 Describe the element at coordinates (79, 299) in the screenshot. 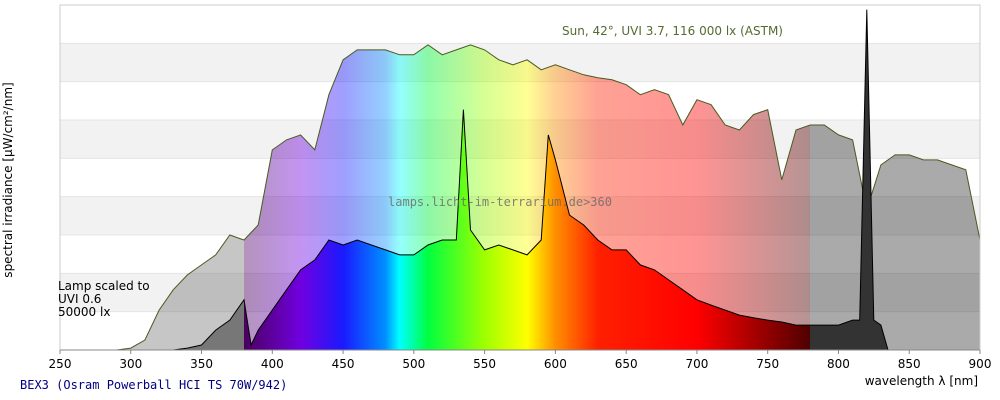

I see `lamp-note: UVI 0.6` at that location.